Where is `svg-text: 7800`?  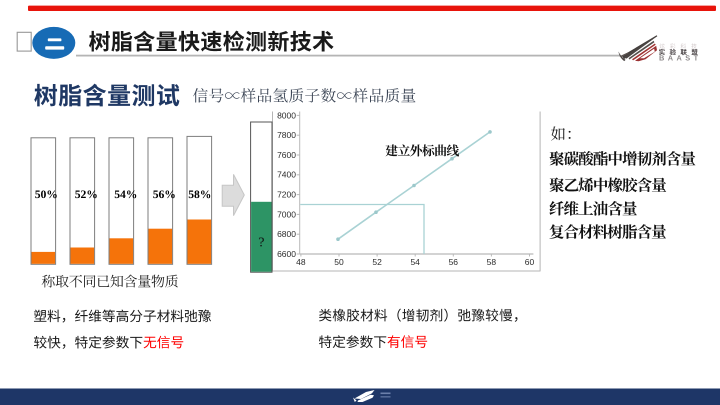 svg-text: 7800 is located at coordinates (286, 135).